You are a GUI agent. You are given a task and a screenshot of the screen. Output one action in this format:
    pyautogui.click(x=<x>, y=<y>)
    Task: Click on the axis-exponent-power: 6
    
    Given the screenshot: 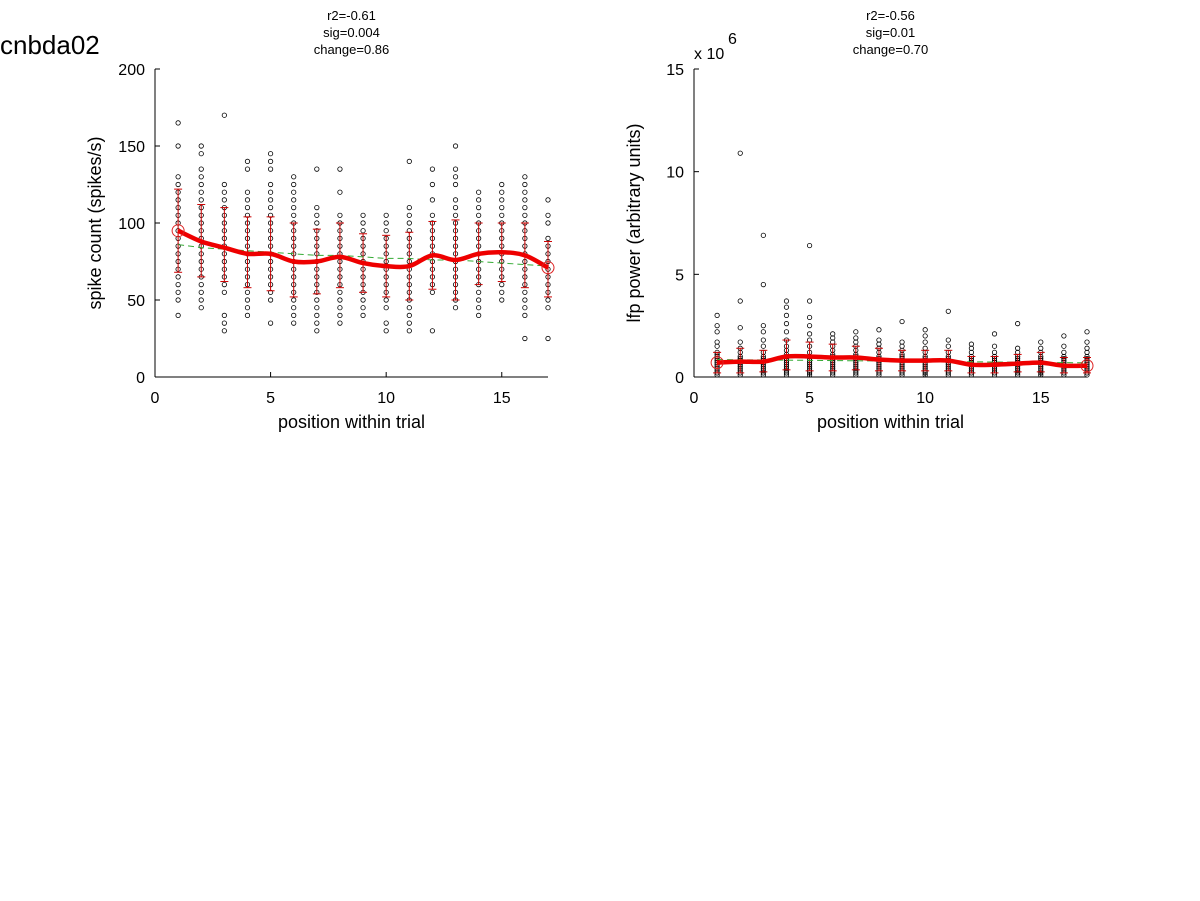 What is the action you would take?
    pyautogui.click(x=732, y=39)
    